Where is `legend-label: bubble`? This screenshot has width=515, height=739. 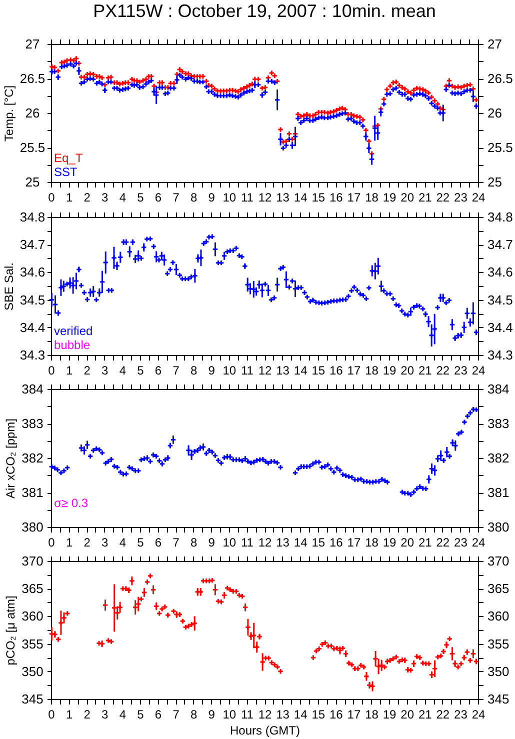 legend-label: bubble is located at coordinates (72, 345).